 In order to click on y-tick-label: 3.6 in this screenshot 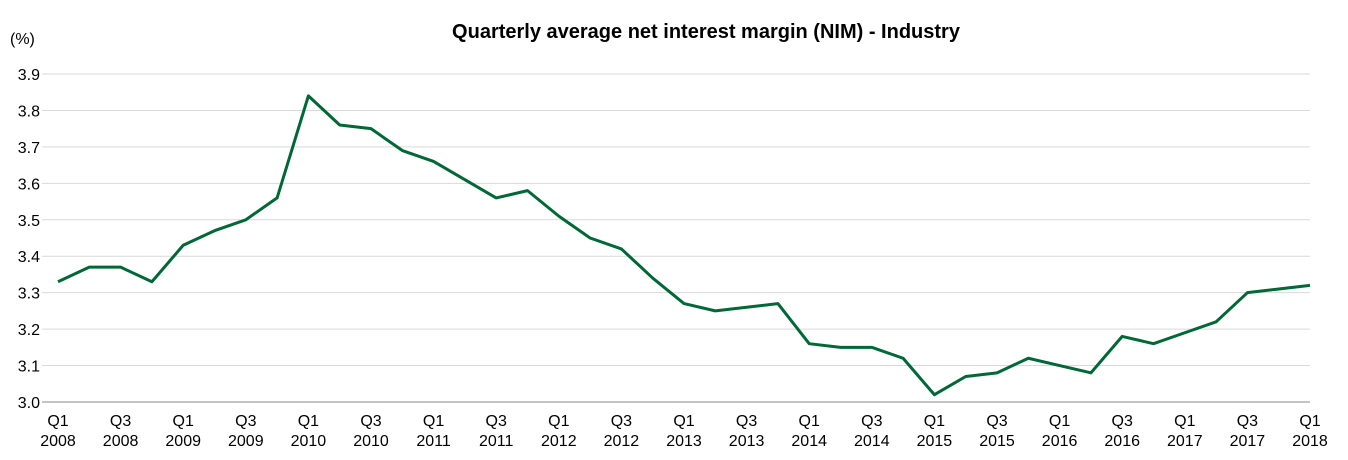, I will do `click(29, 184)`.